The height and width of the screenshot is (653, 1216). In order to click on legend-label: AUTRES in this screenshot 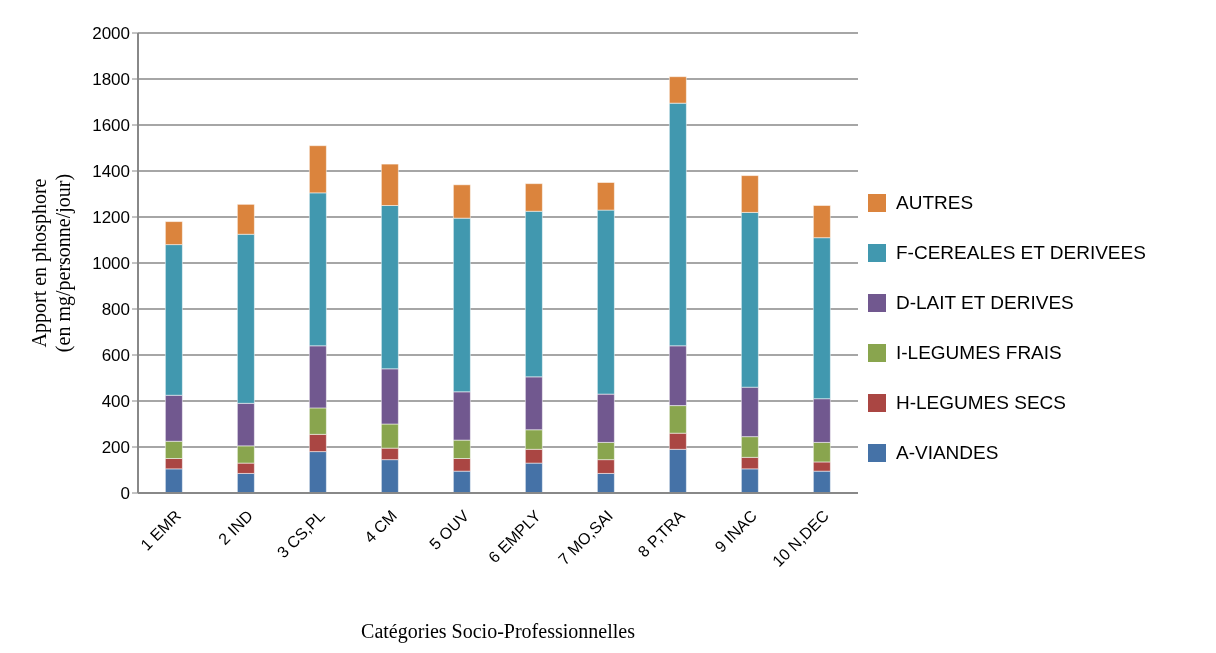, I will do `click(935, 203)`.